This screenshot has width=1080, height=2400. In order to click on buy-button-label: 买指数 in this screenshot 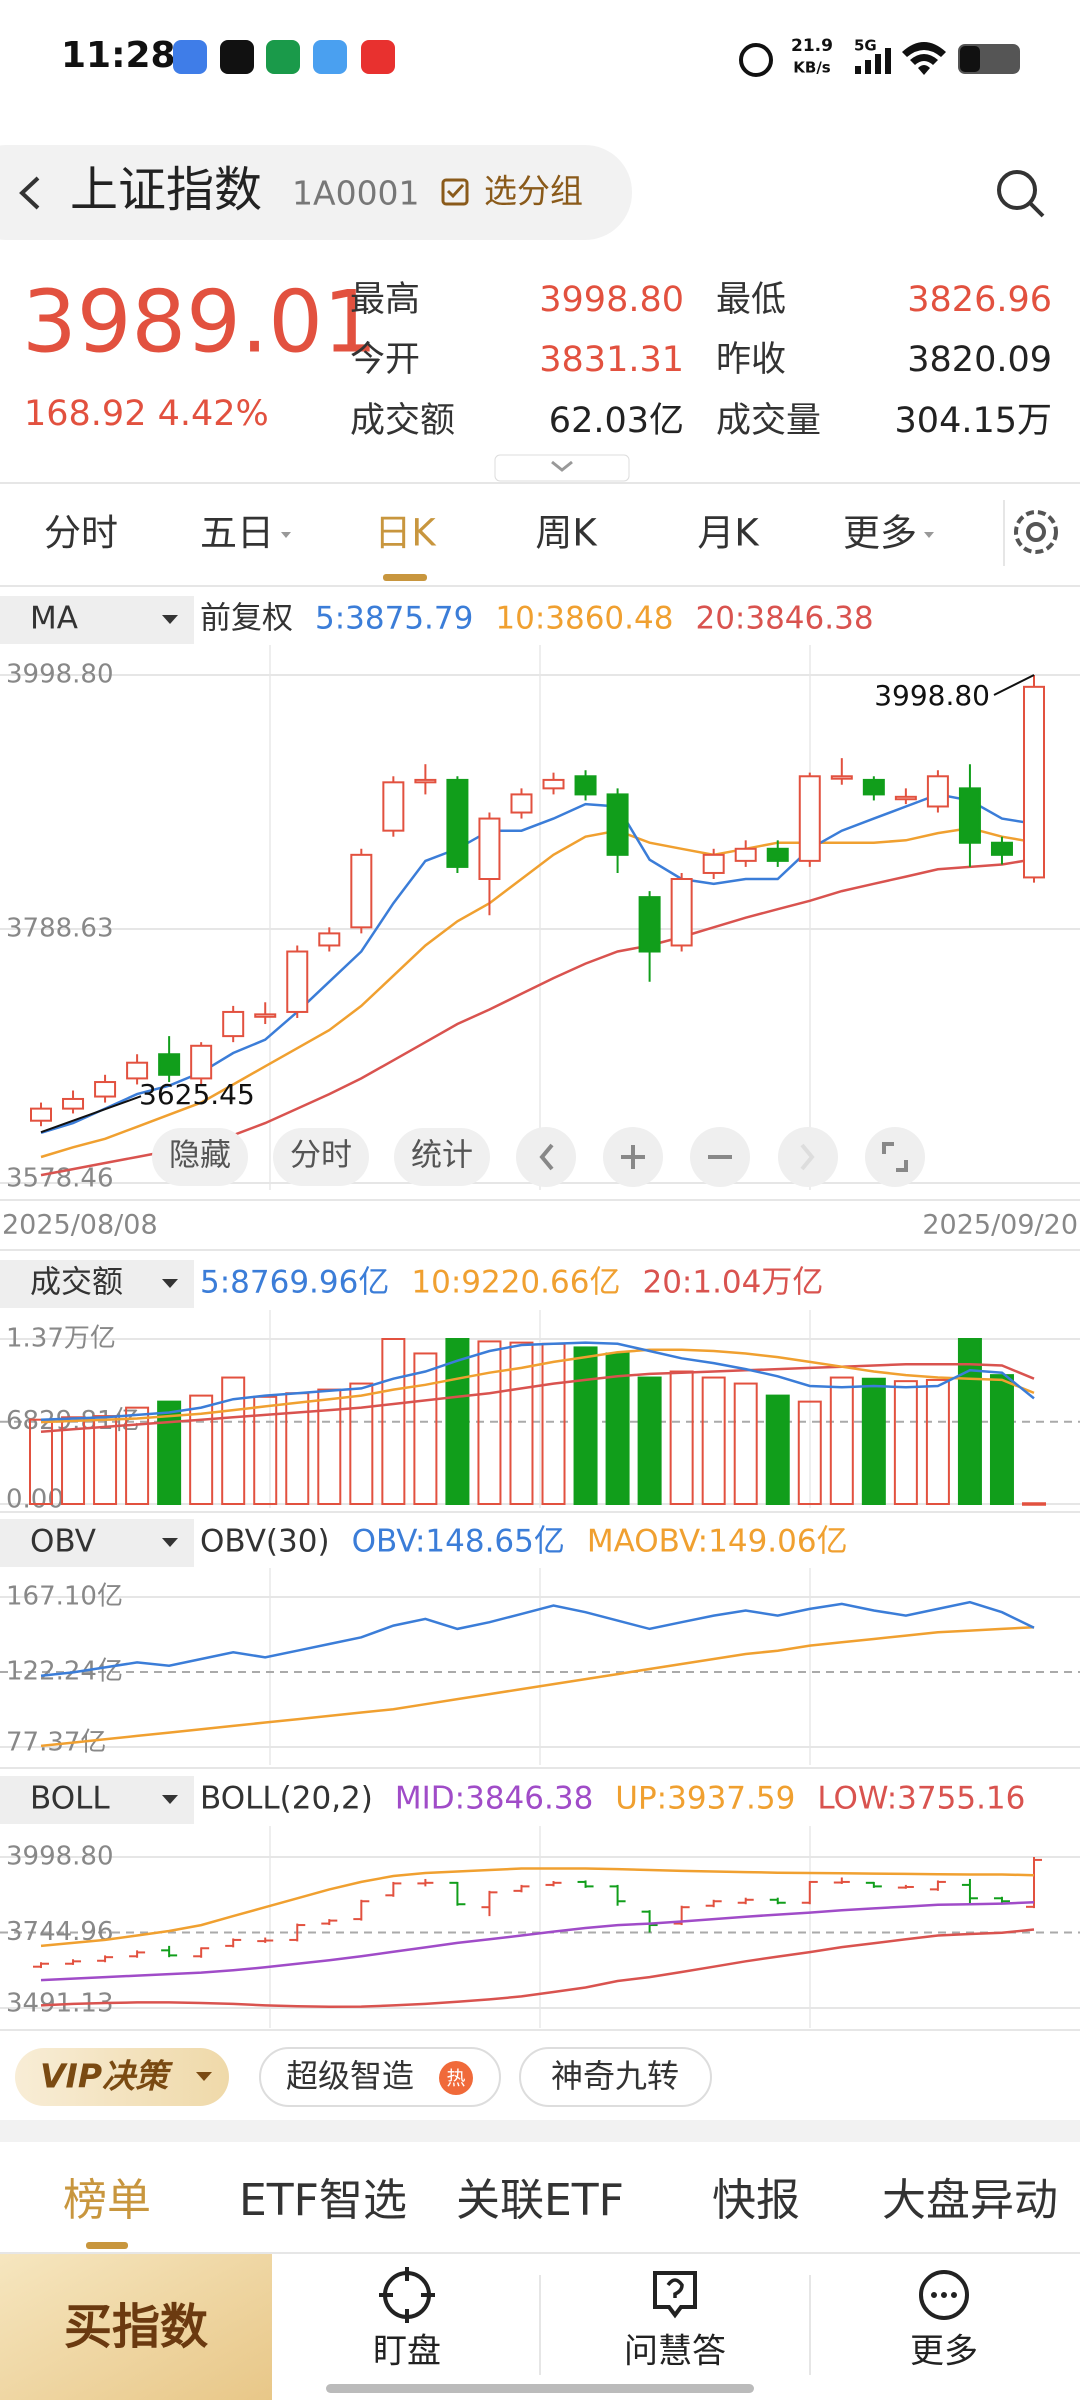, I will do `click(136, 2327)`.